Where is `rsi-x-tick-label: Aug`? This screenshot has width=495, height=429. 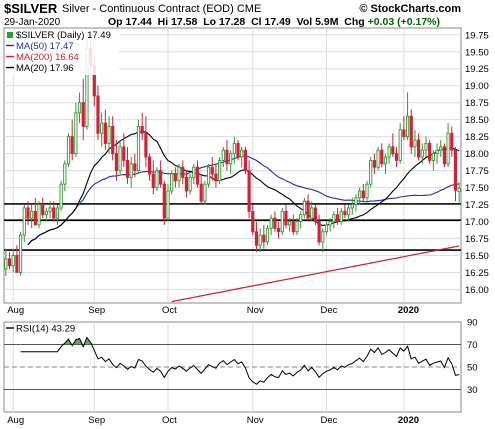 rsi-x-tick-label: Aug is located at coordinates (15, 420).